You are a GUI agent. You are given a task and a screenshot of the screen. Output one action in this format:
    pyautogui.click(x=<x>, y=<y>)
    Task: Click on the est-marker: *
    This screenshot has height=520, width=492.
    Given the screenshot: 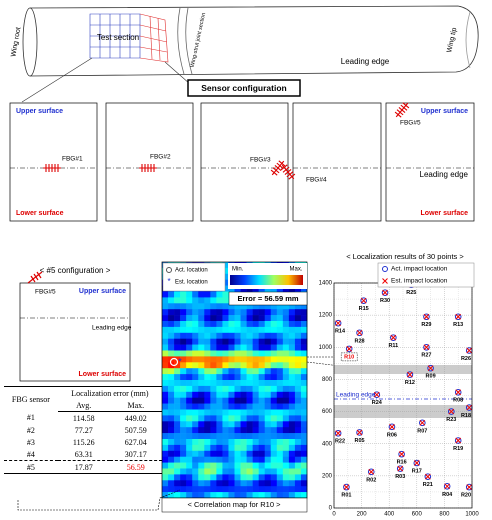 What is the action you would take?
    pyautogui.click(x=180, y=361)
    